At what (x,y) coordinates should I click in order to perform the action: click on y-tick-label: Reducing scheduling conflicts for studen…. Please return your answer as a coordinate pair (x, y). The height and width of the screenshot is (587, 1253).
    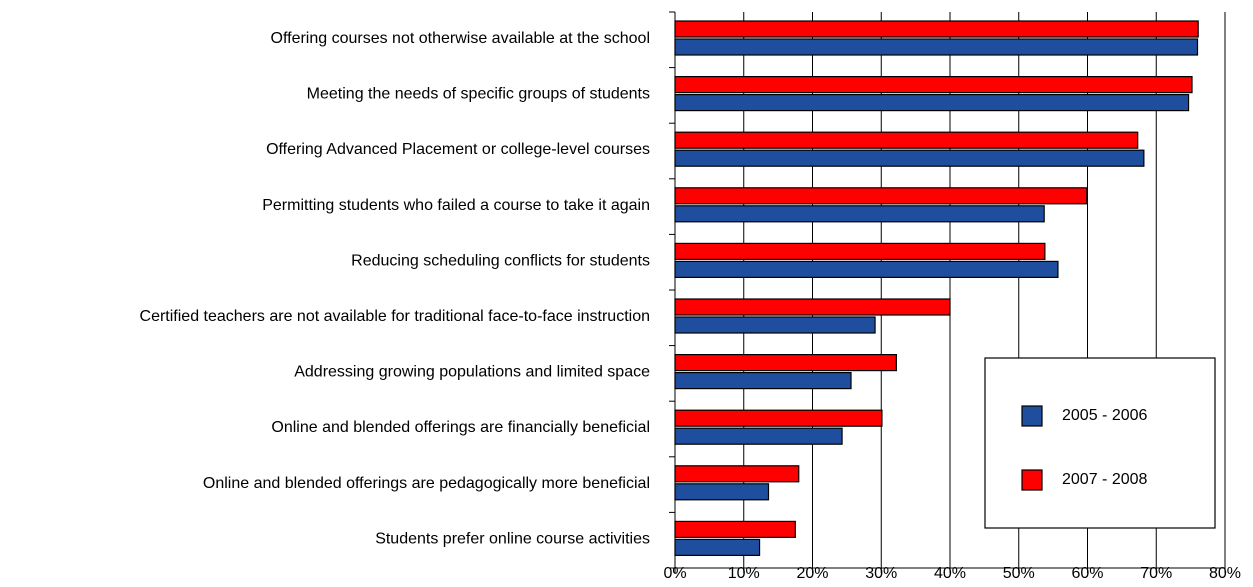
    Looking at the image, I should click on (500, 260).